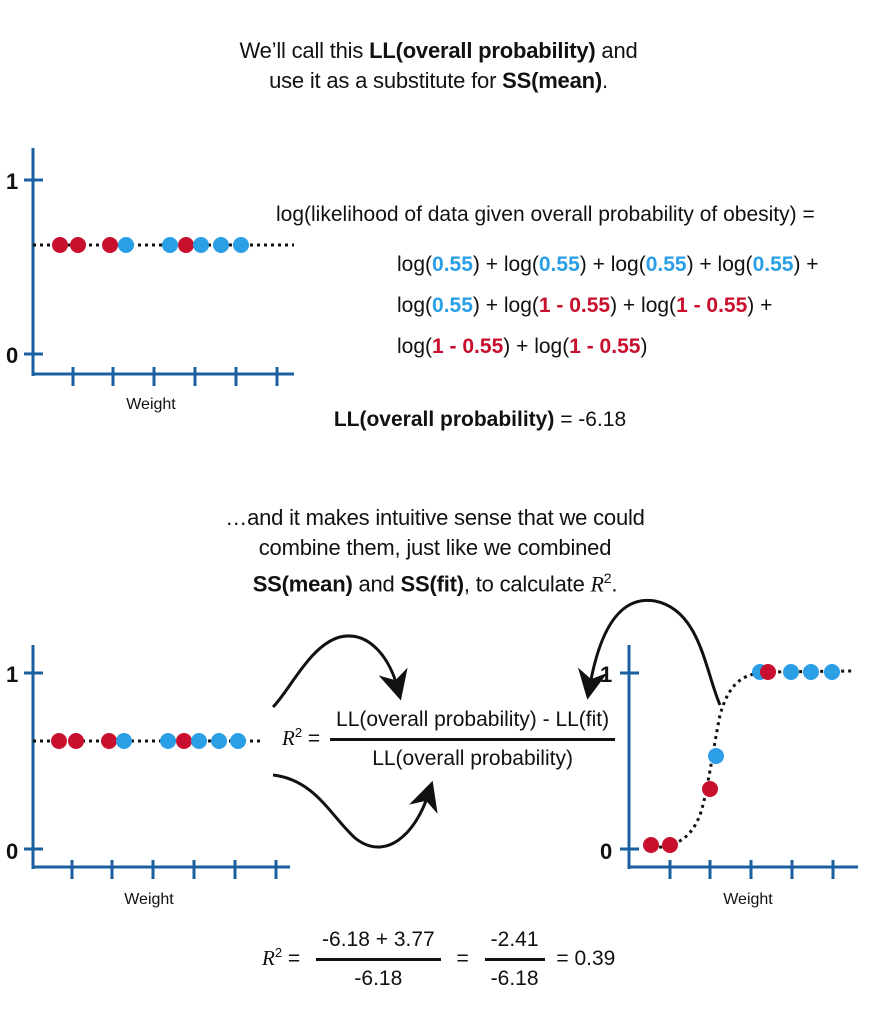  I want to click on log-terms-row-3: log(1 - 0.55) + log(1 - 0.55), so click(522, 346).